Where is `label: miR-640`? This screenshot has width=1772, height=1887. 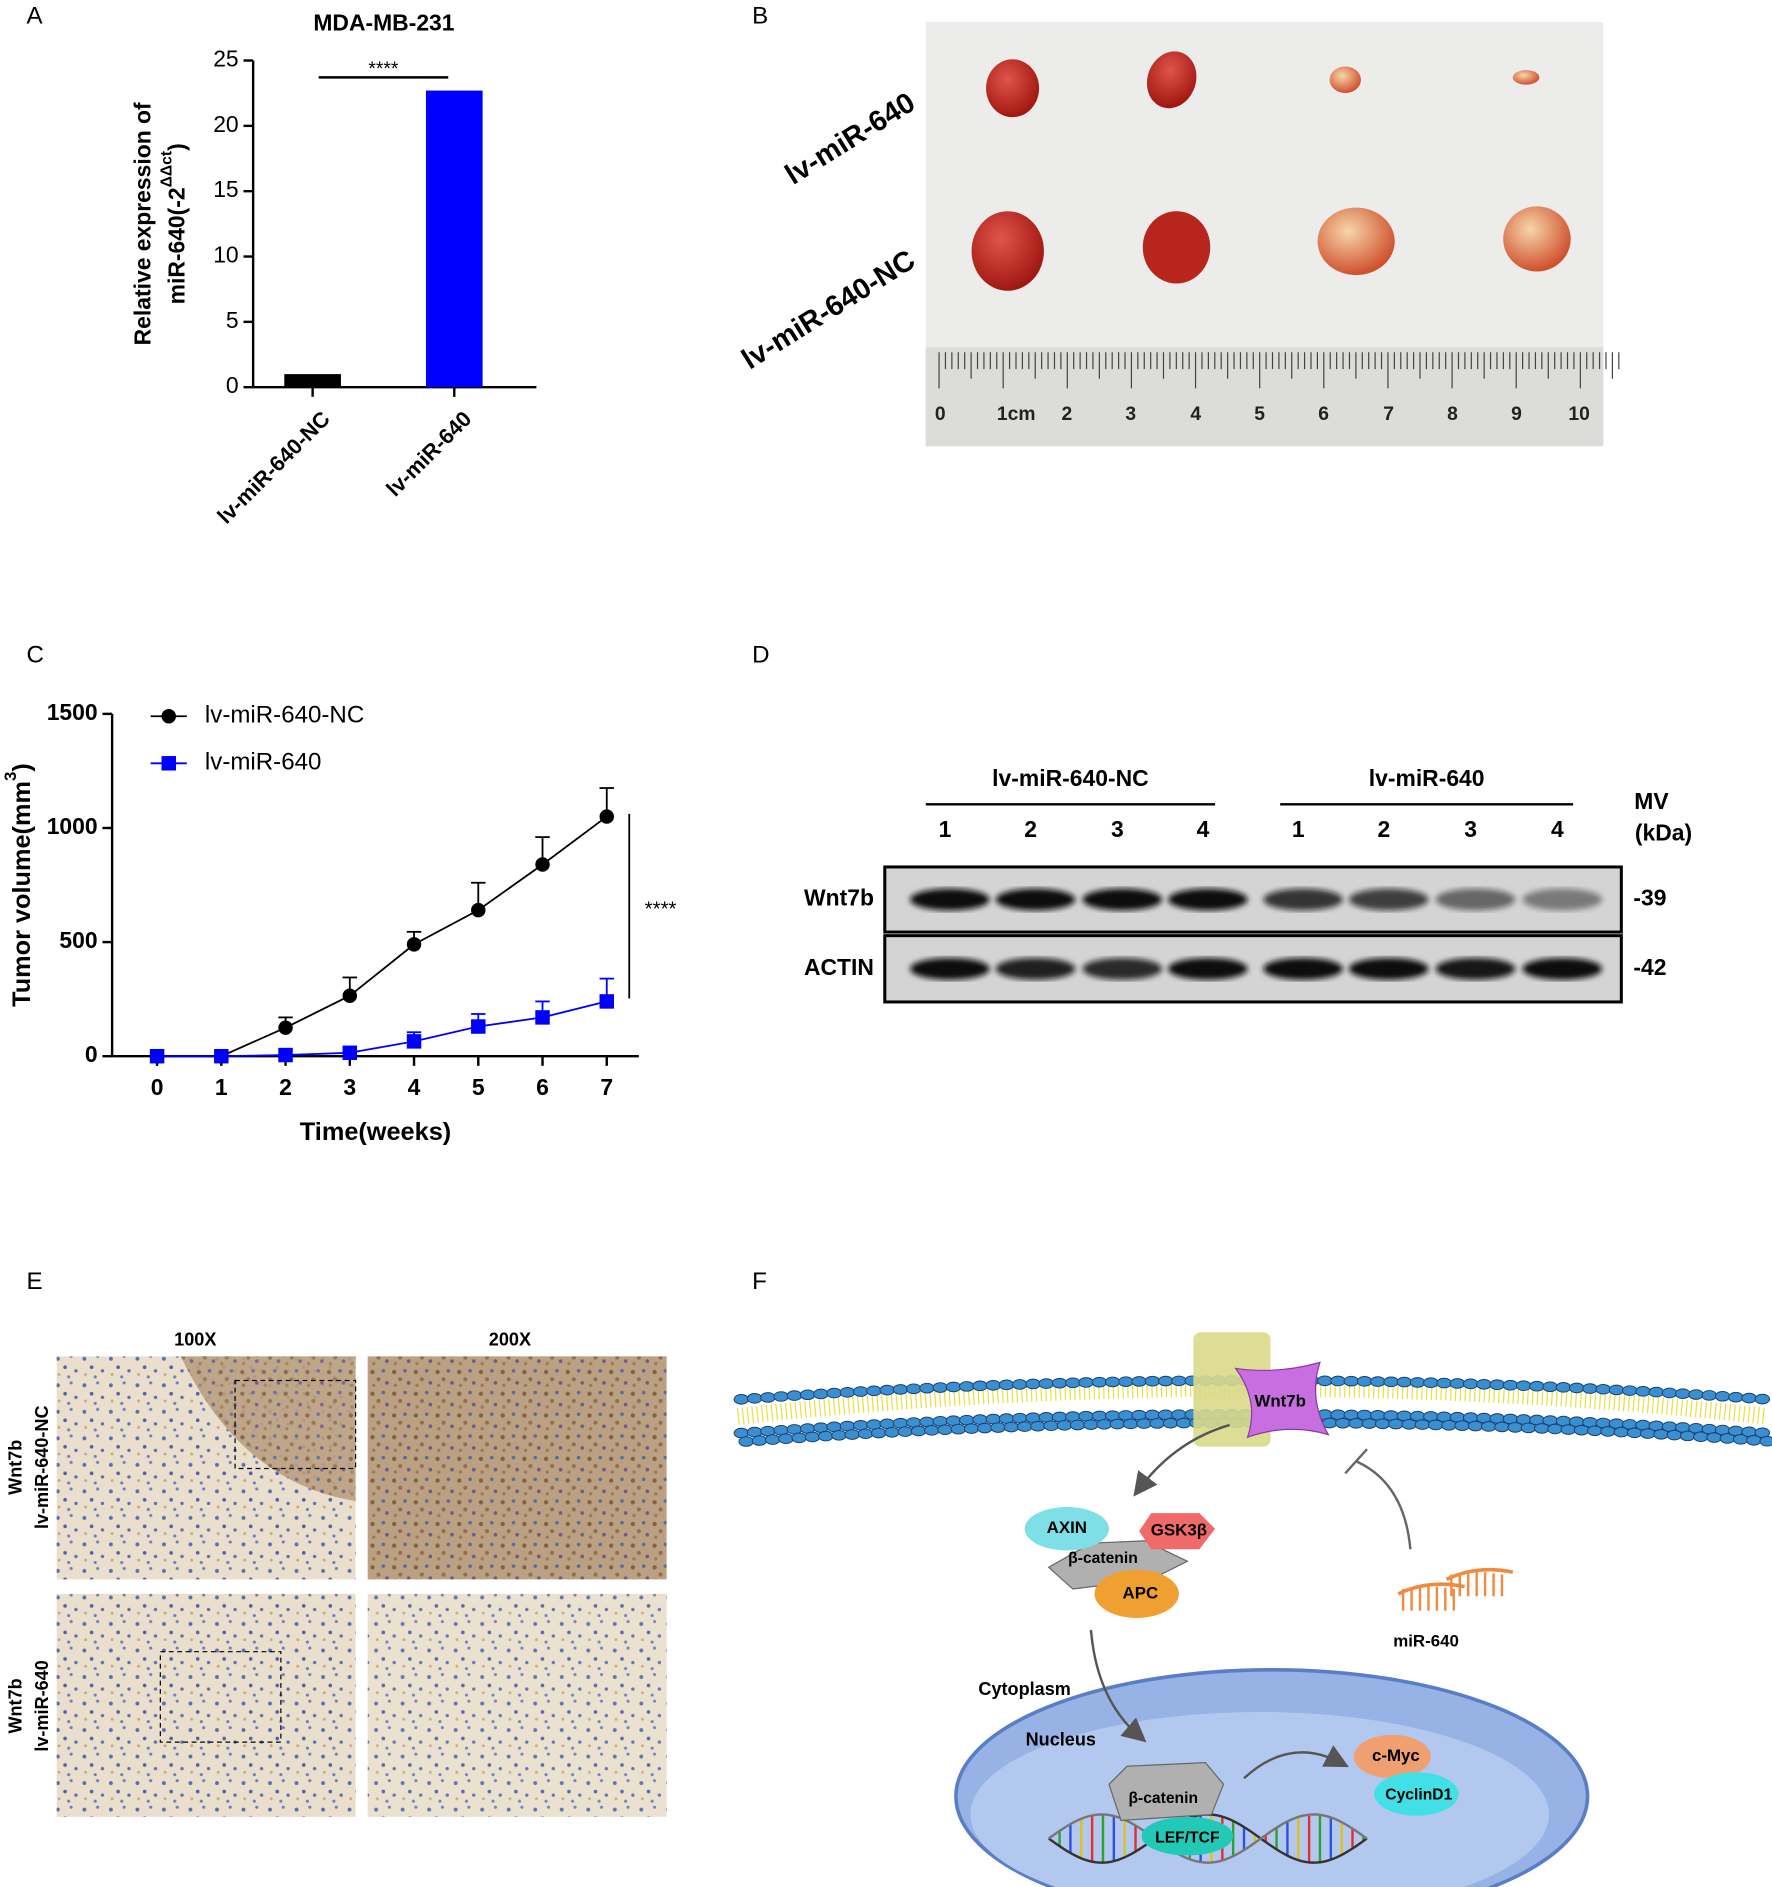
label: miR-640 is located at coordinates (1426, 1641).